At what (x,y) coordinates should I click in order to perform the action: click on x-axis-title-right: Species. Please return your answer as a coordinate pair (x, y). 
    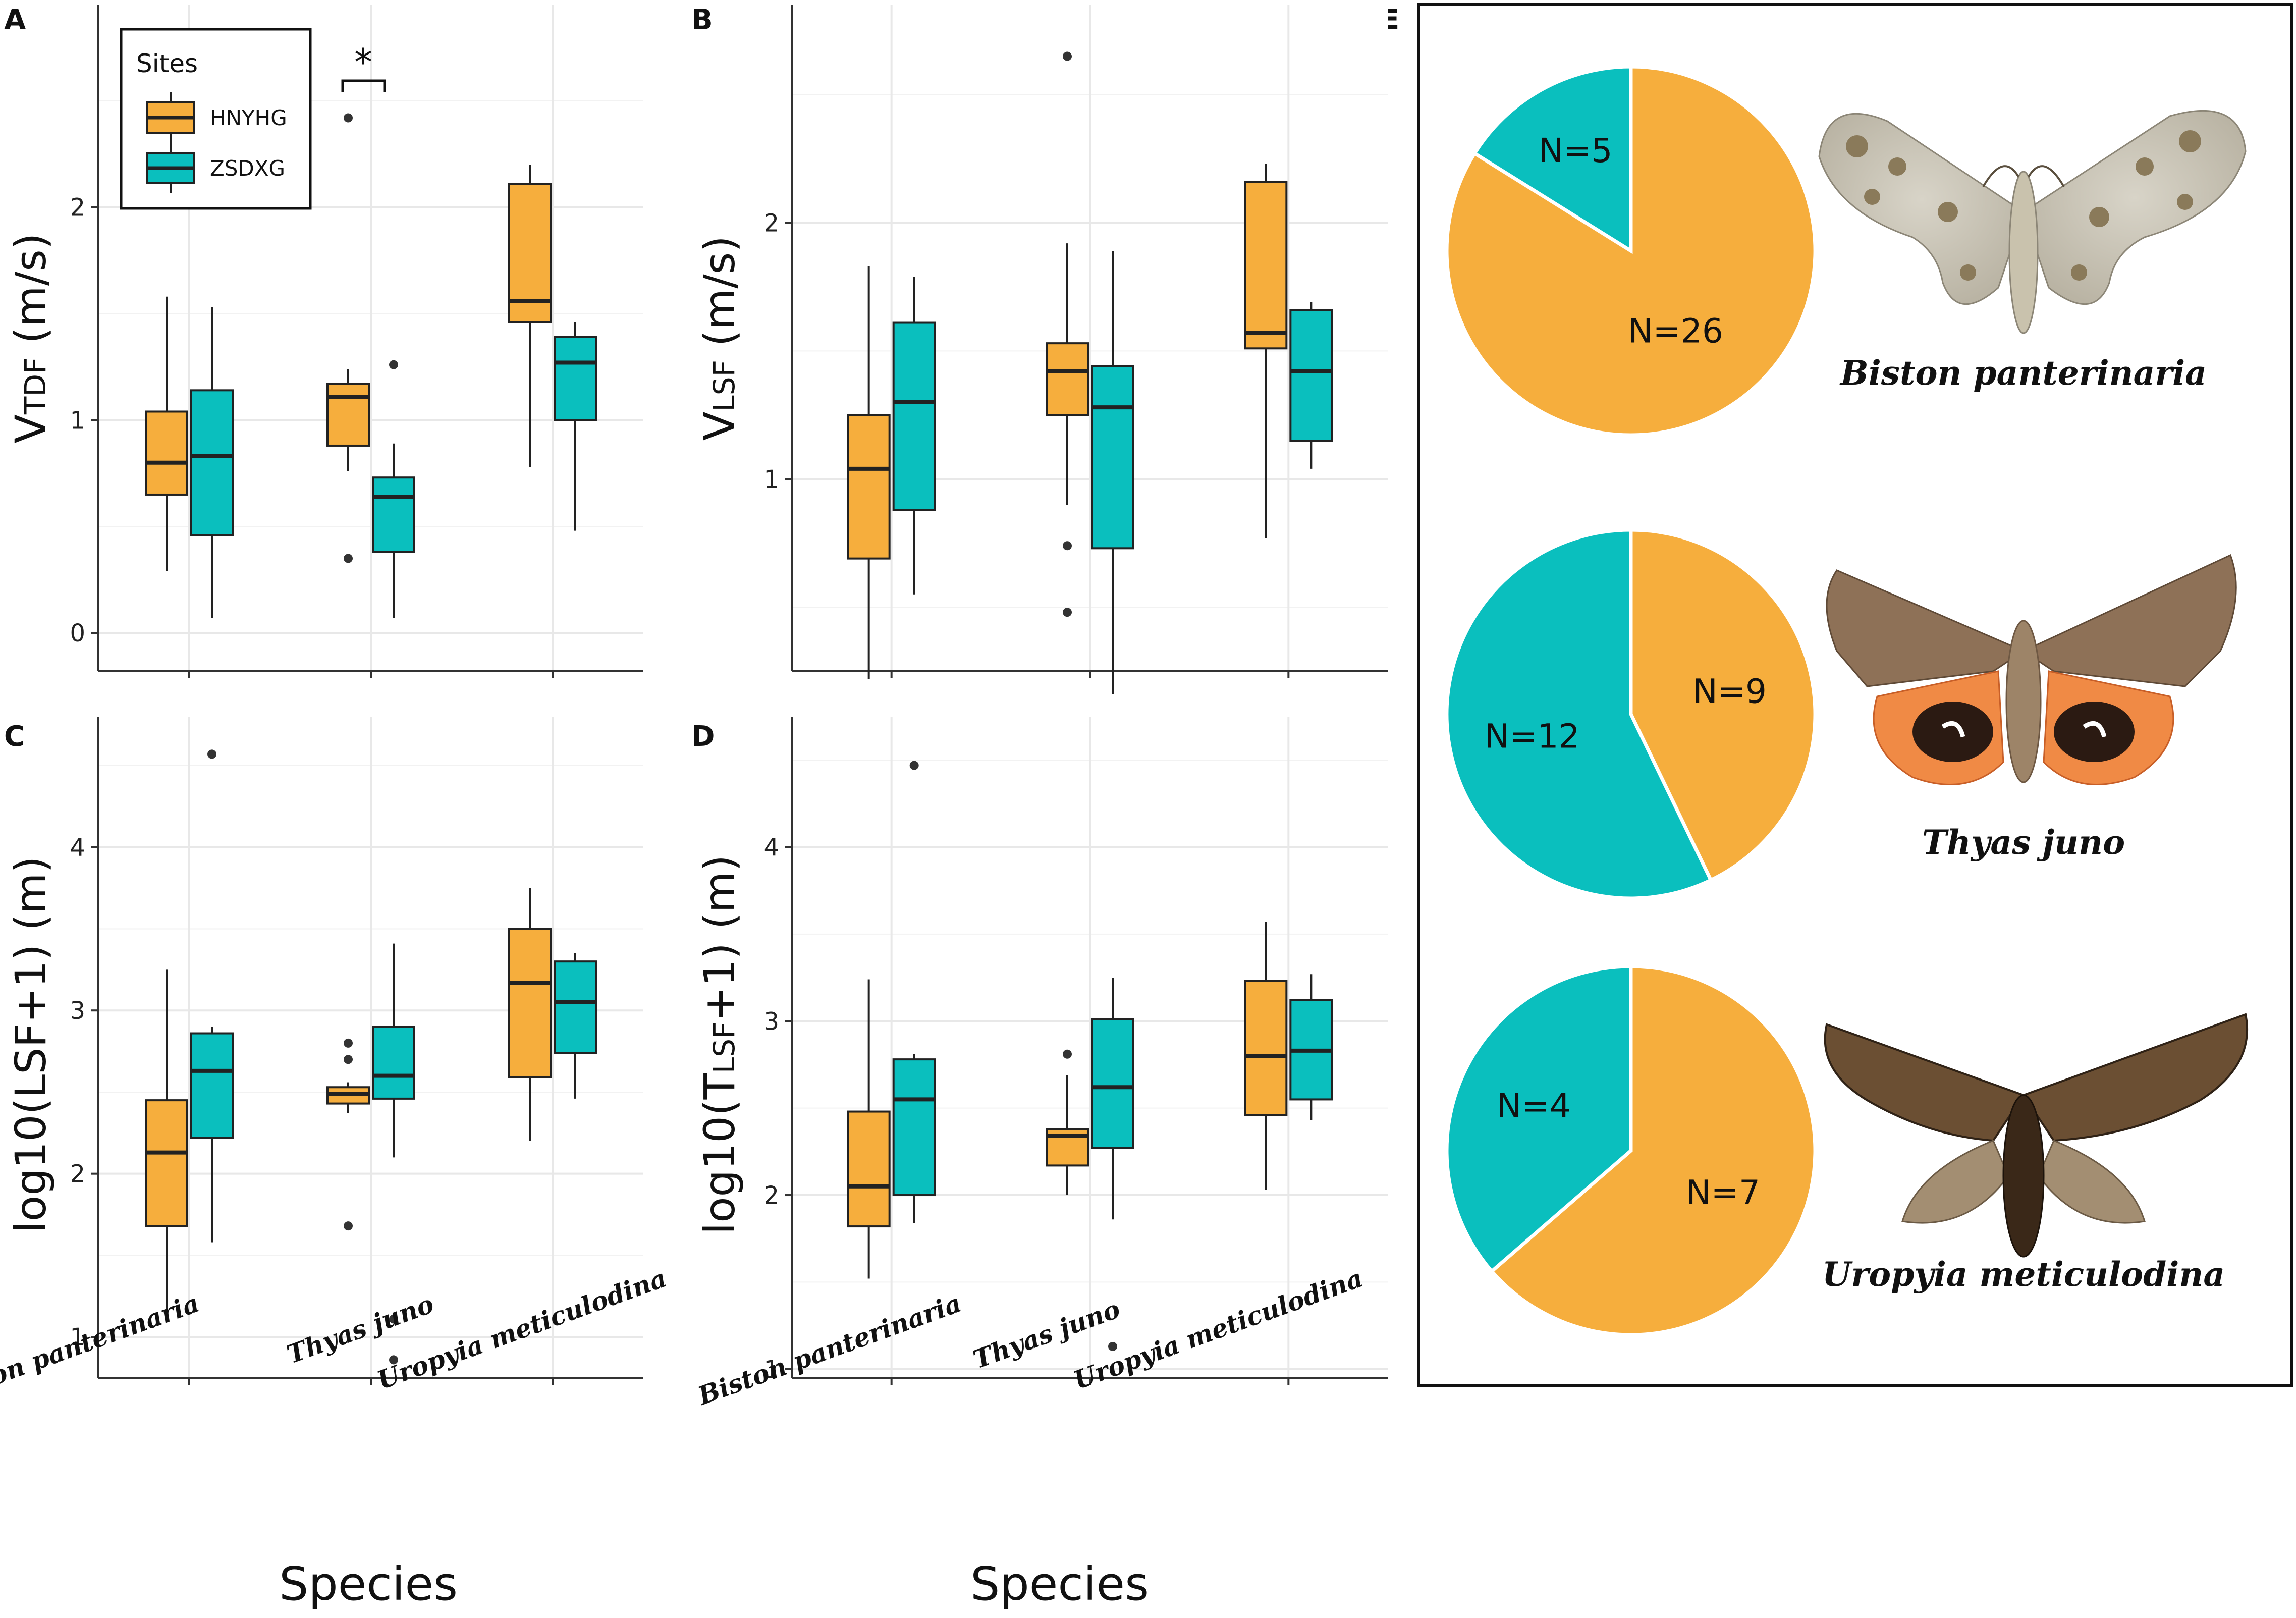
    Looking at the image, I should click on (1059, 1584).